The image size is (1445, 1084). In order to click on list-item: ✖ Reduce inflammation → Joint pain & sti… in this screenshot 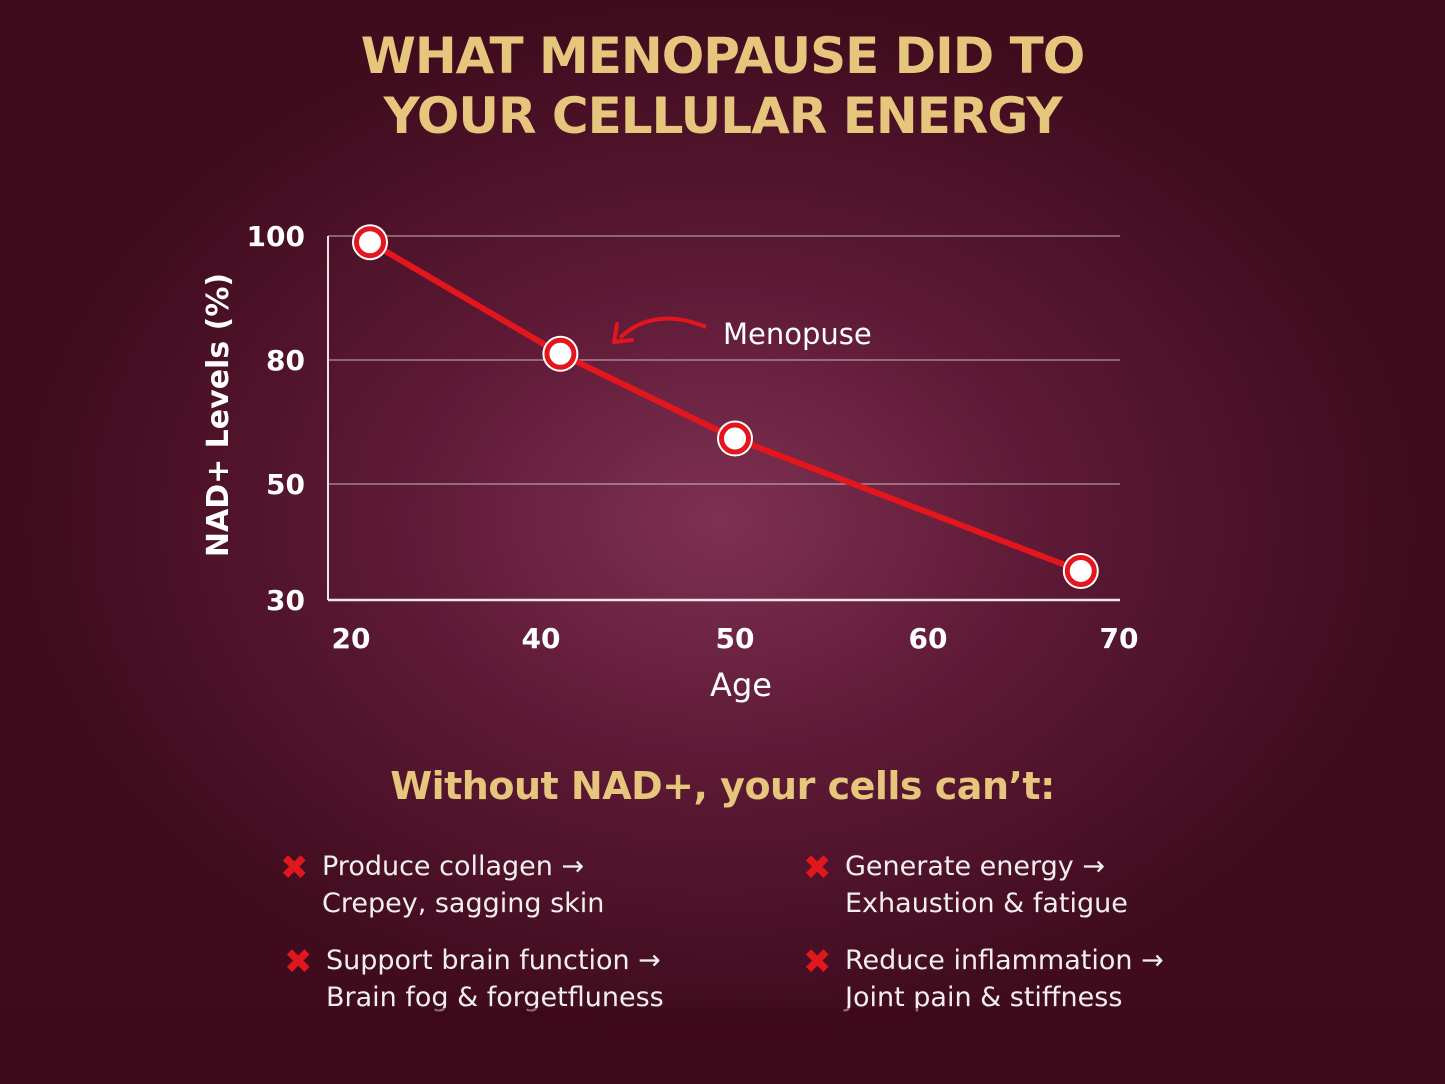, I will do `click(983, 979)`.